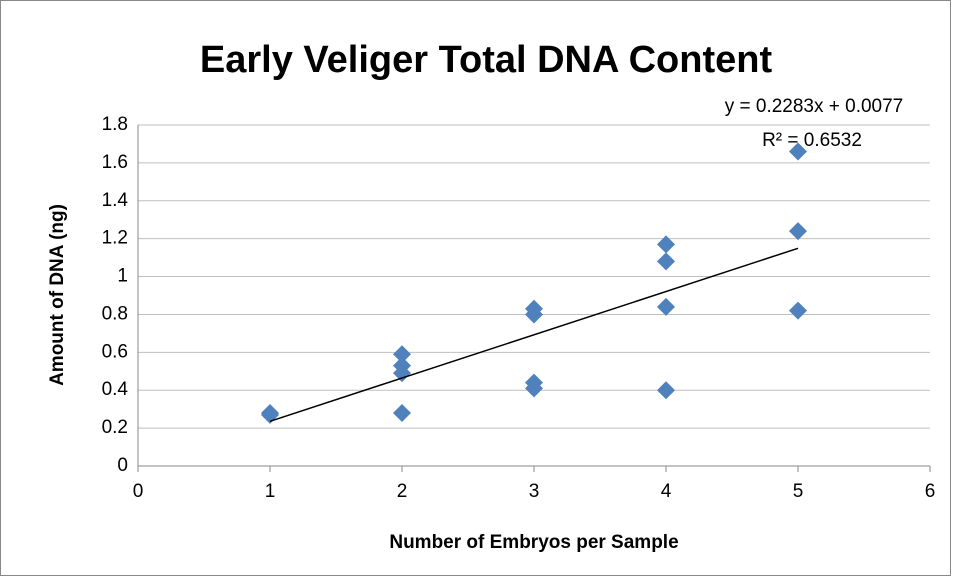 The height and width of the screenshot is (578, 953). Describe the element at coordinates (402, 491) in the screenshot. I see `x-tick-label: 2` at that location.